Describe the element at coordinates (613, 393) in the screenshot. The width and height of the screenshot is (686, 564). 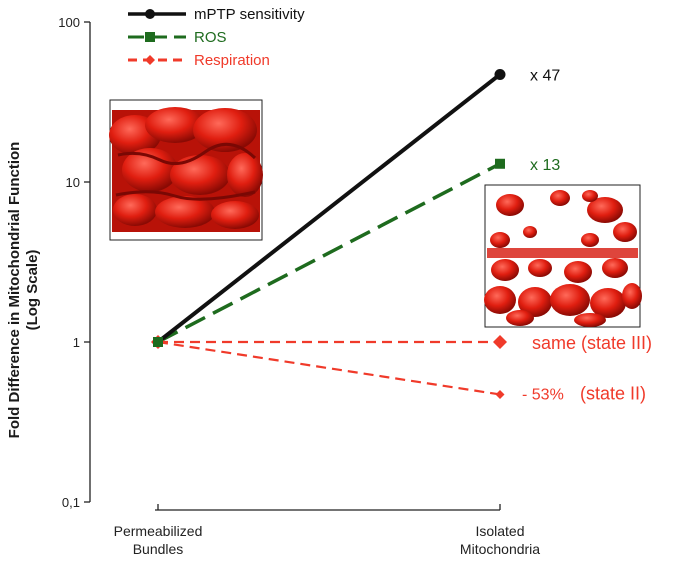
I see `end-label-state-ii: (state II)` at that location.